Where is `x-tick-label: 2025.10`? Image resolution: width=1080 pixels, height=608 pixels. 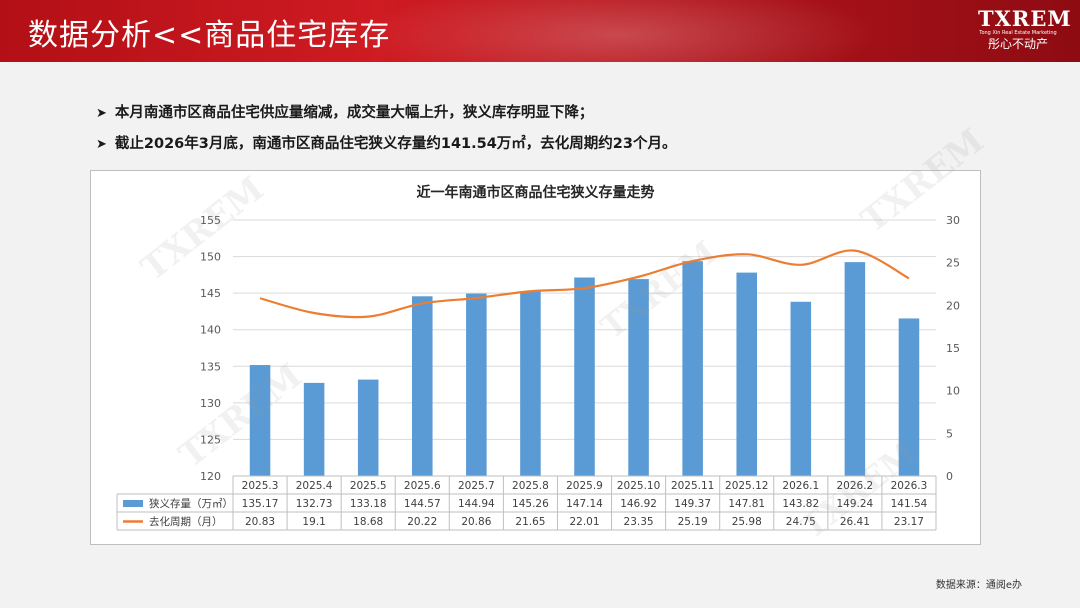
x-tick-label: 2025.10 is located at coordinates (638, 486).